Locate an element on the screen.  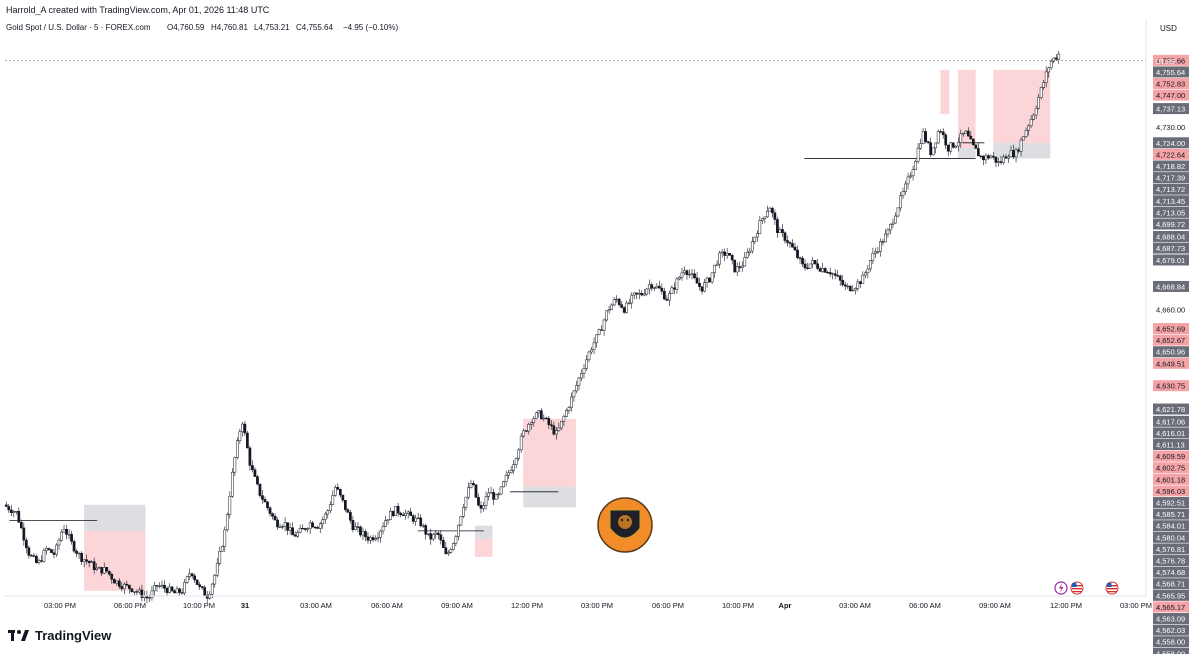
currency-label: USD is located at coordinates (1168, 28).